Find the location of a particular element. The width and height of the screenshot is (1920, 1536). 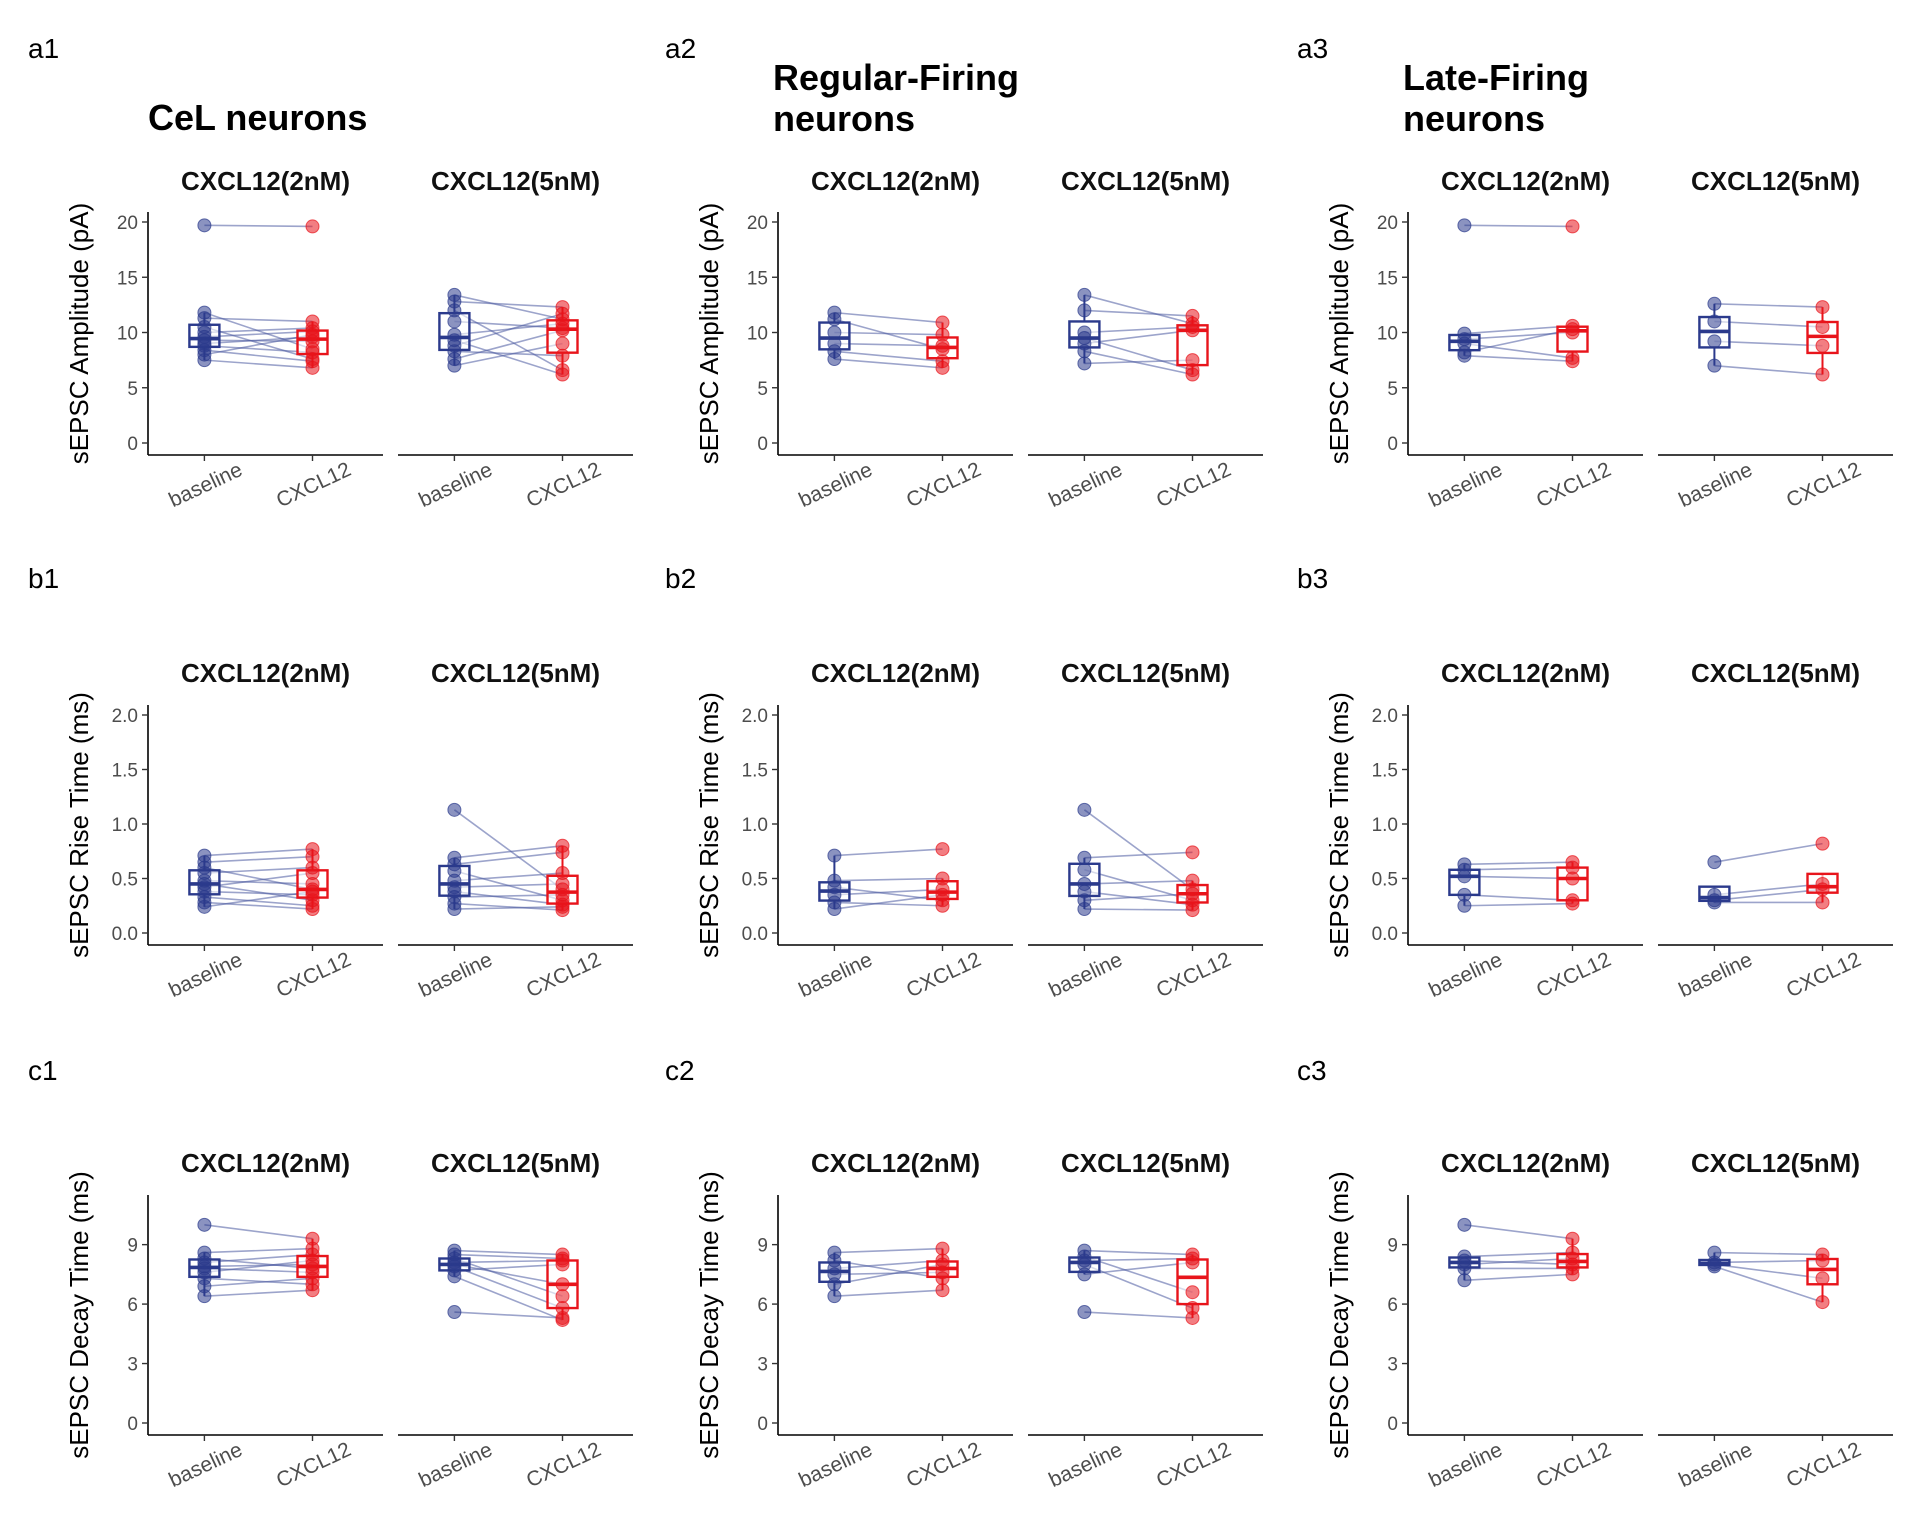

group-title-line-1: Late-Firing is located at coordinates (1496, 77).